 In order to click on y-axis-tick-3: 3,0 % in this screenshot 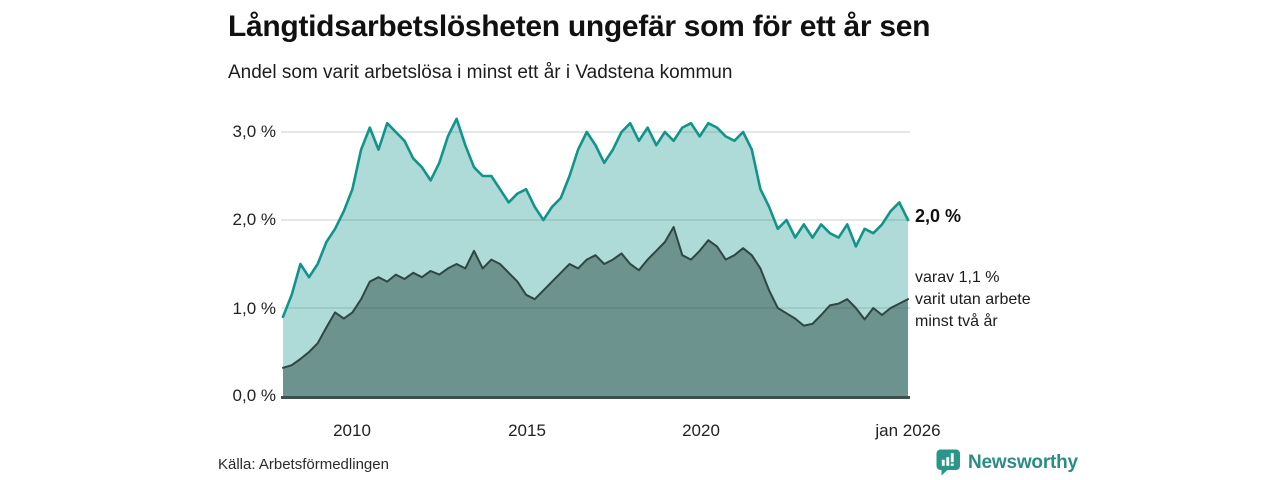, I will do `click(254, 131)`.